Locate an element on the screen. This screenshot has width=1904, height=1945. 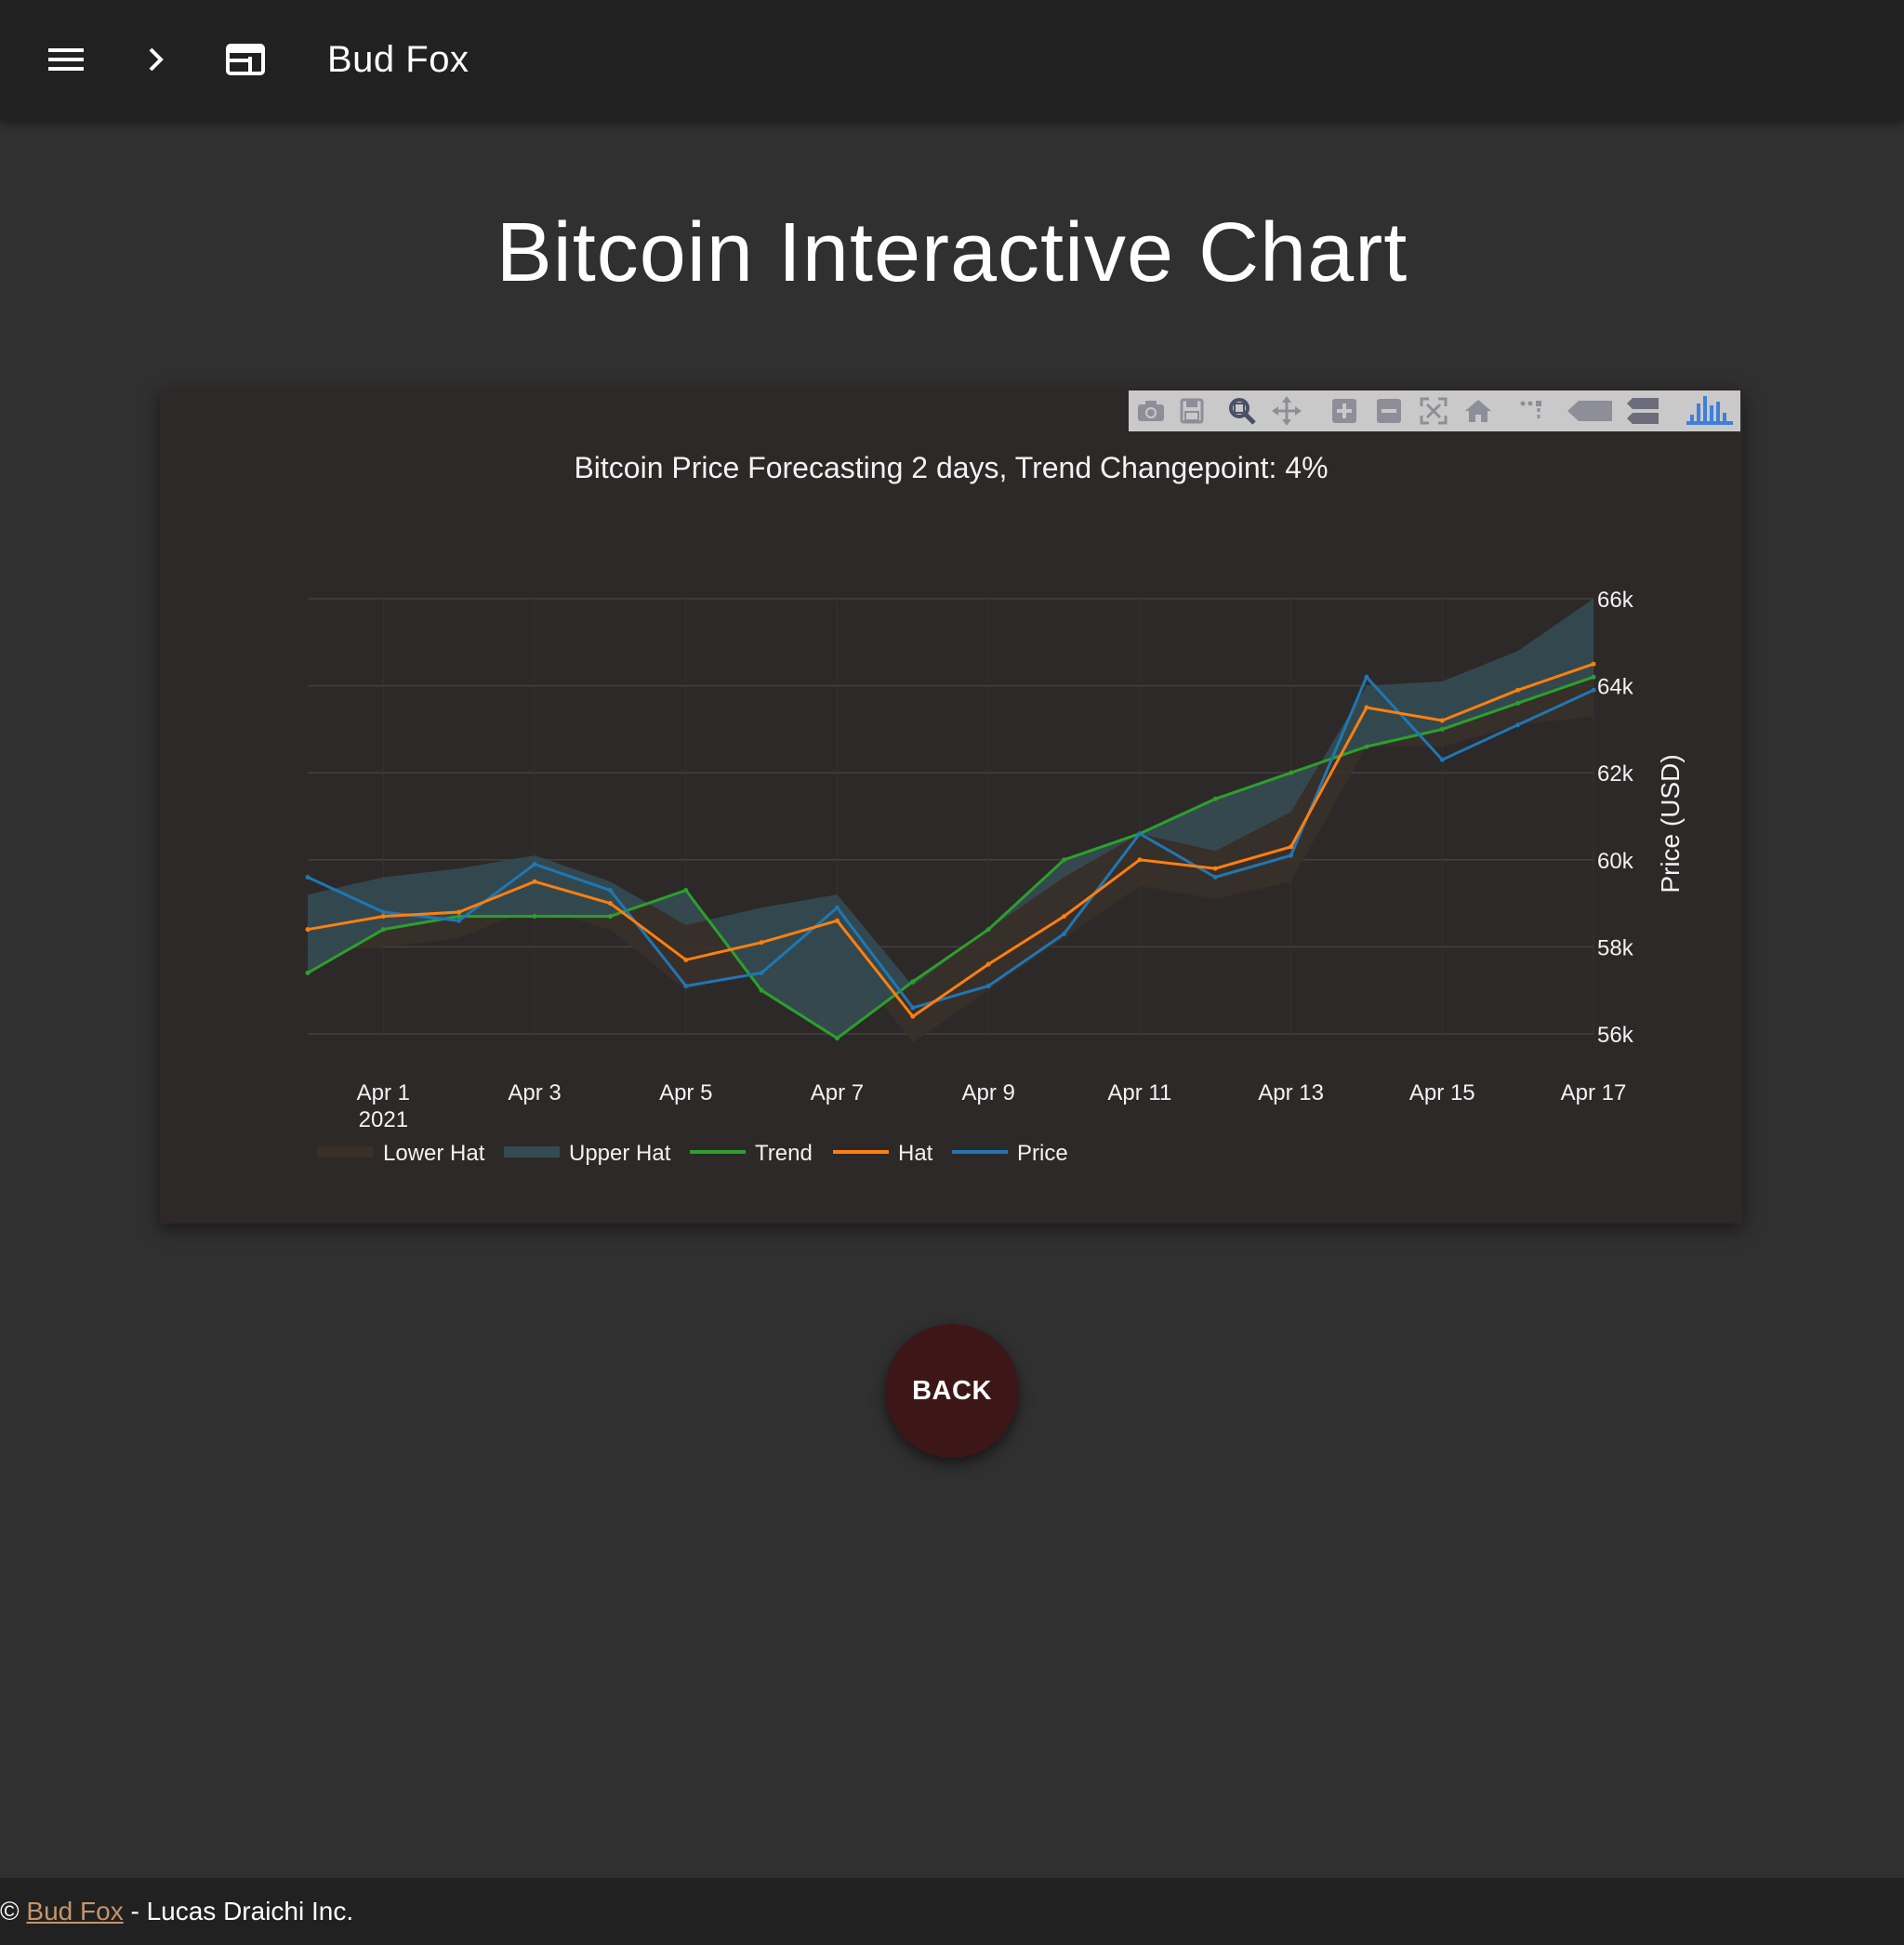
zoom-out-icon is located at coordinates (1388, 410).